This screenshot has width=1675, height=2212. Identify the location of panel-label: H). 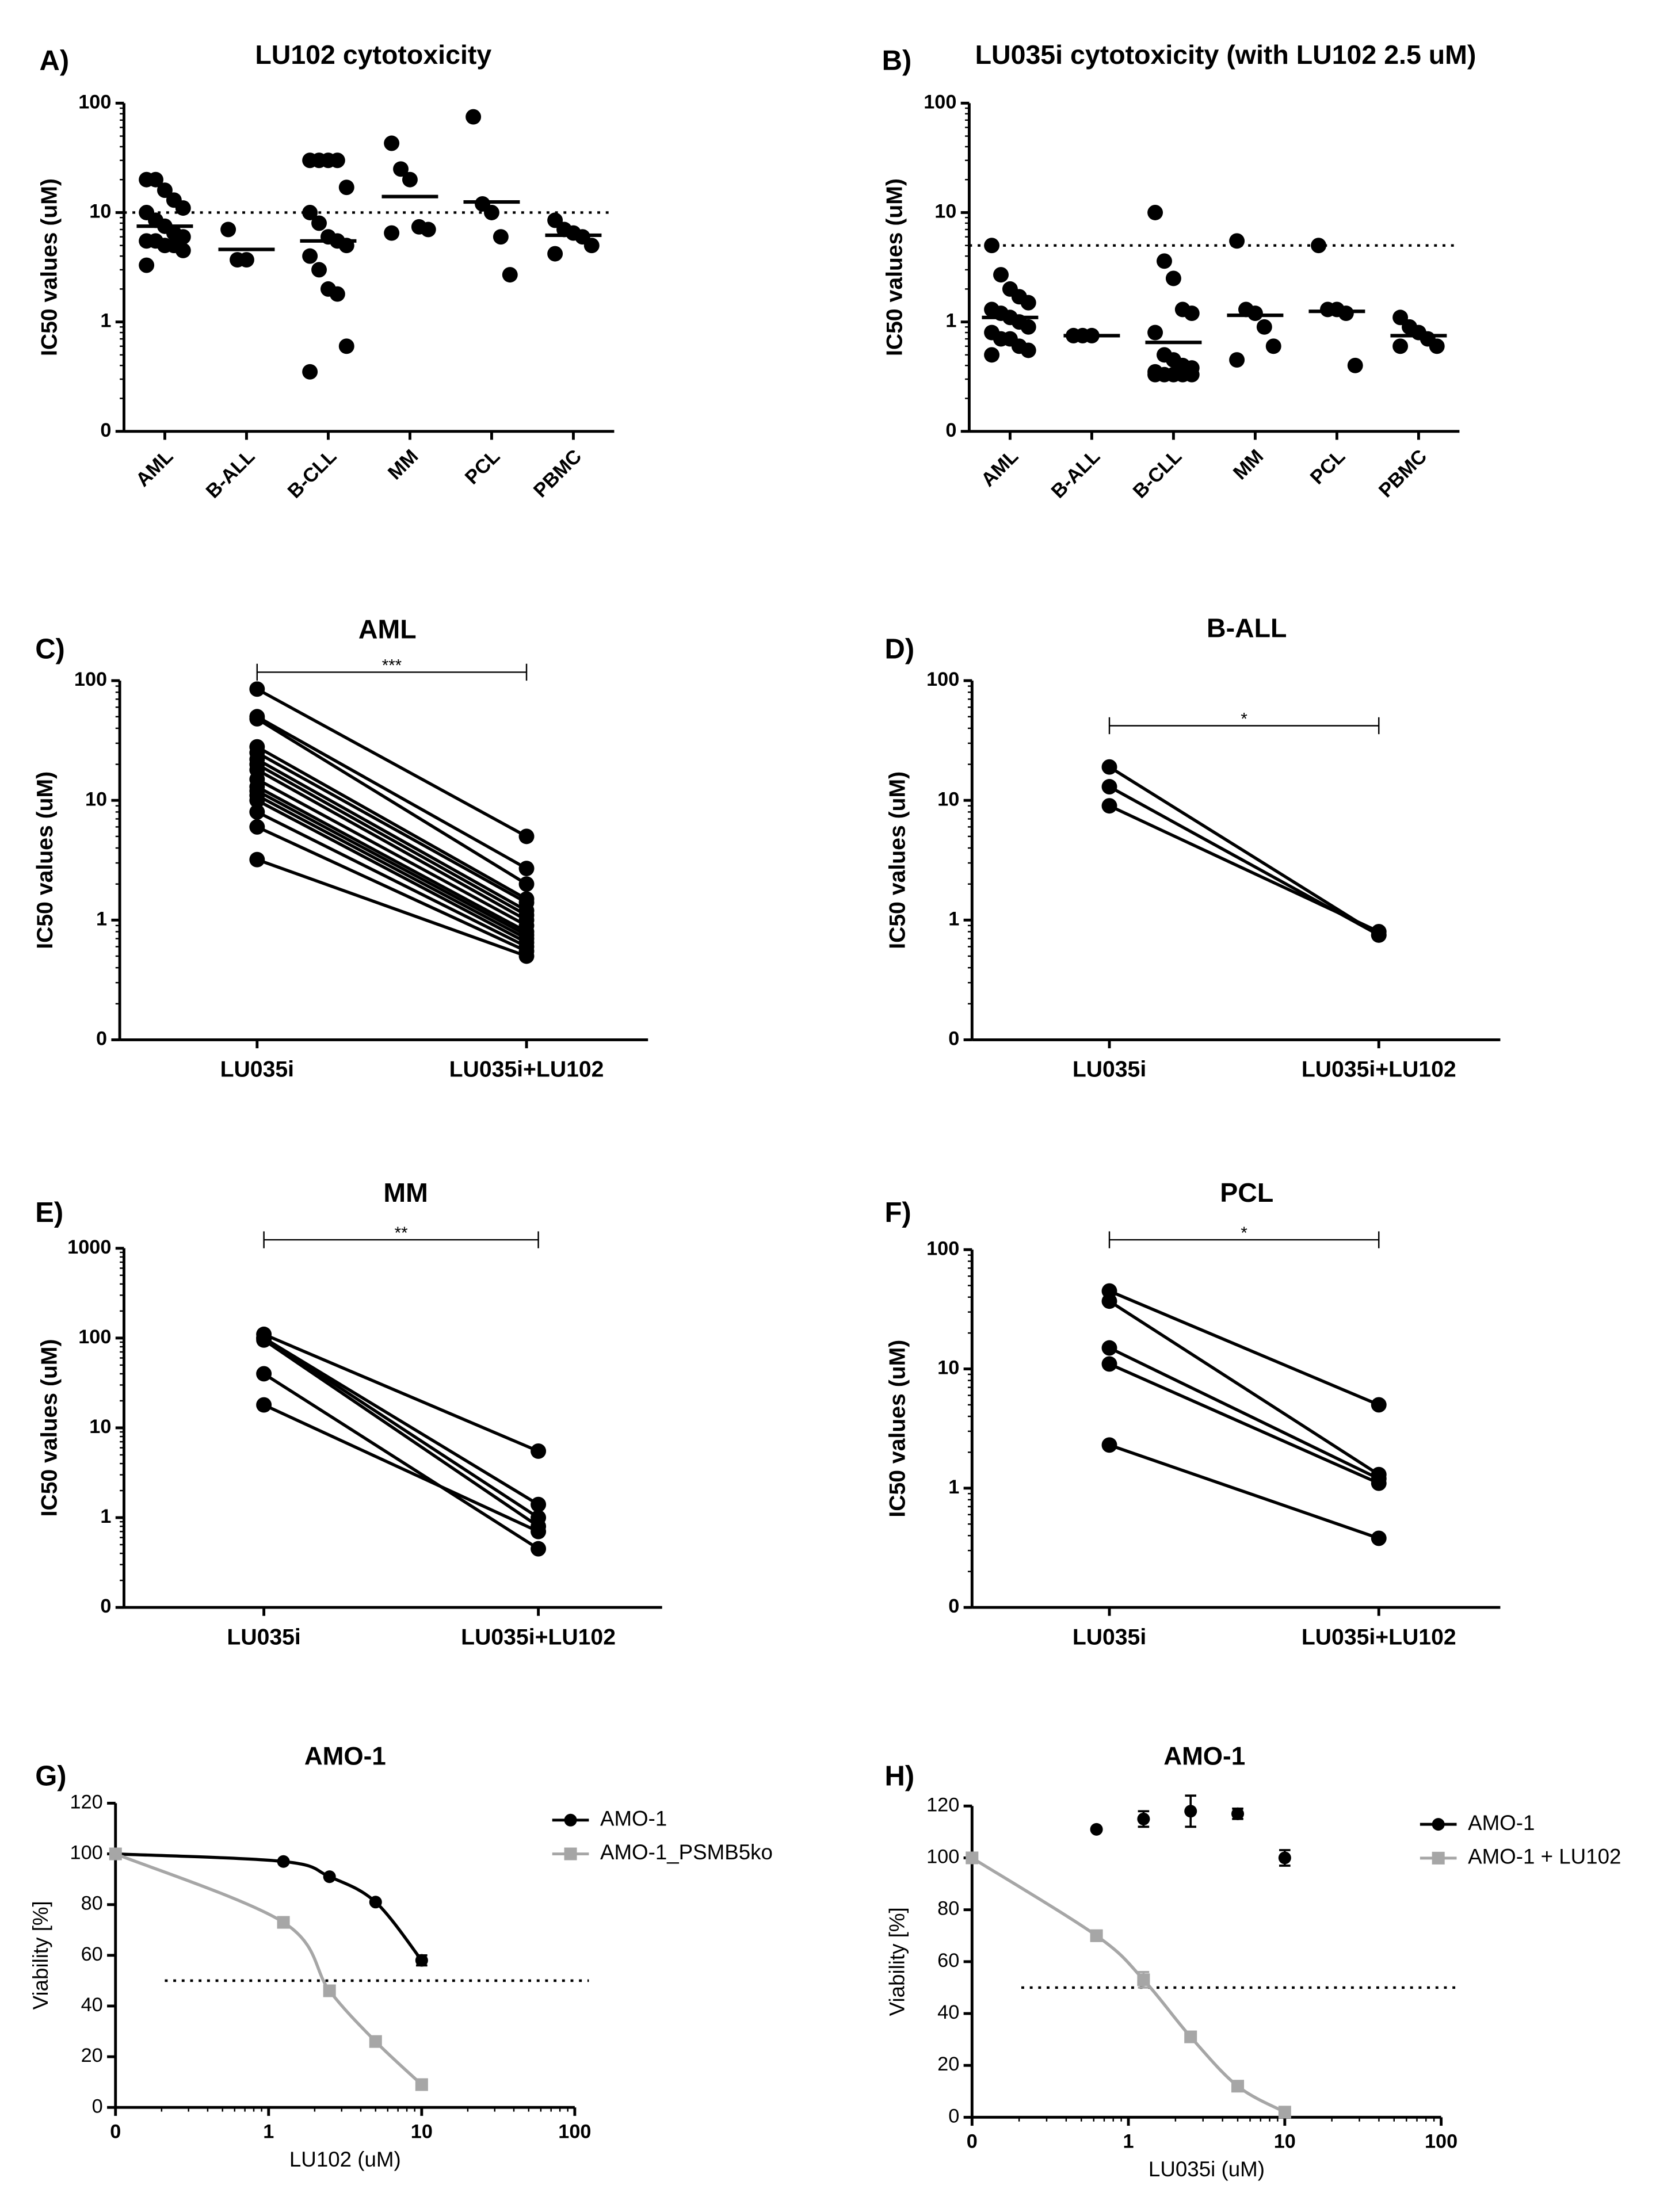
(900, 1775).